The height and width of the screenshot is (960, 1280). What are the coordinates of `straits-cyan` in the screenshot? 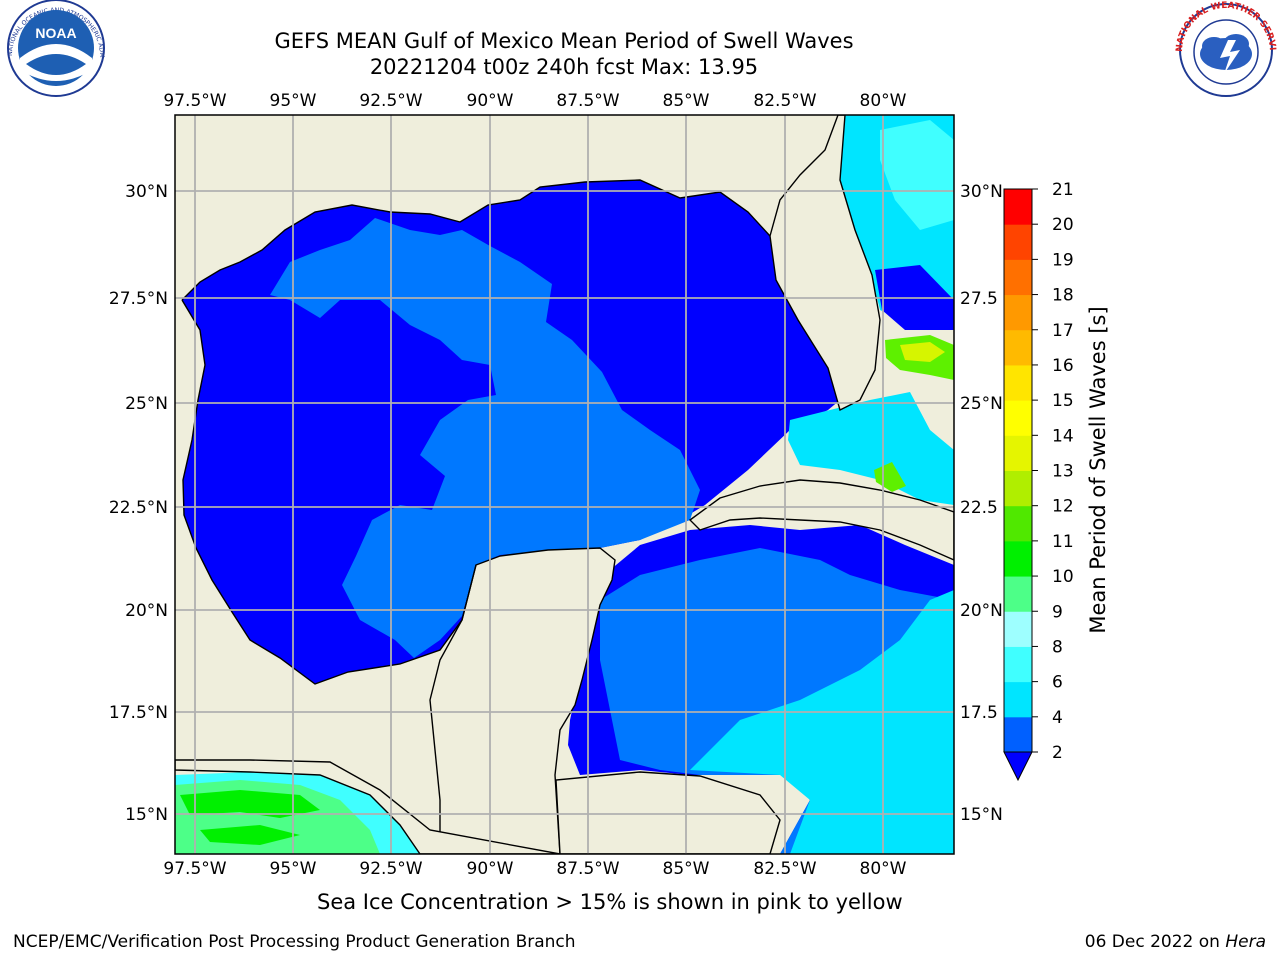 It's located at (871, 448).